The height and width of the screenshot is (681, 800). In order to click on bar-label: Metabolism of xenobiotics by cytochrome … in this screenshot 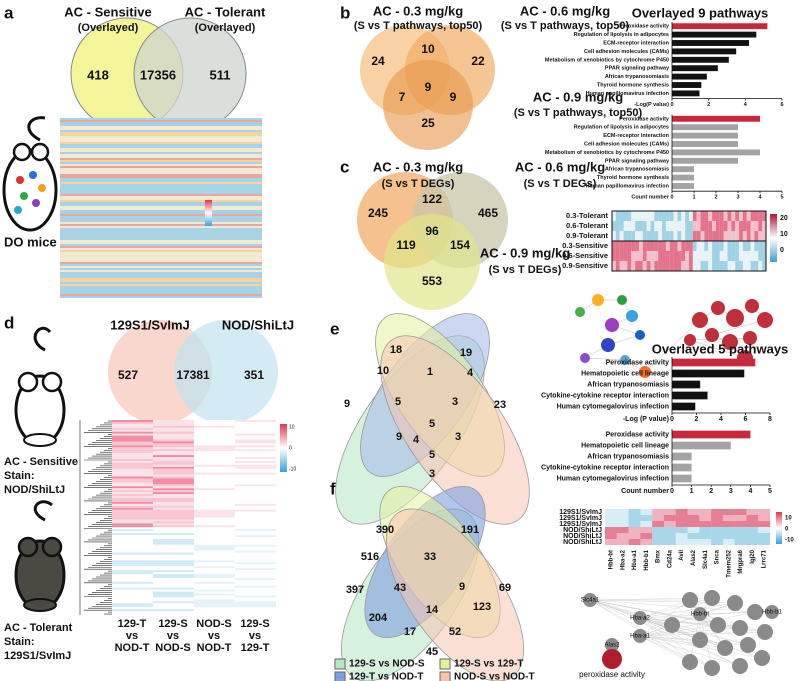, I will do `click(607, 60)`.